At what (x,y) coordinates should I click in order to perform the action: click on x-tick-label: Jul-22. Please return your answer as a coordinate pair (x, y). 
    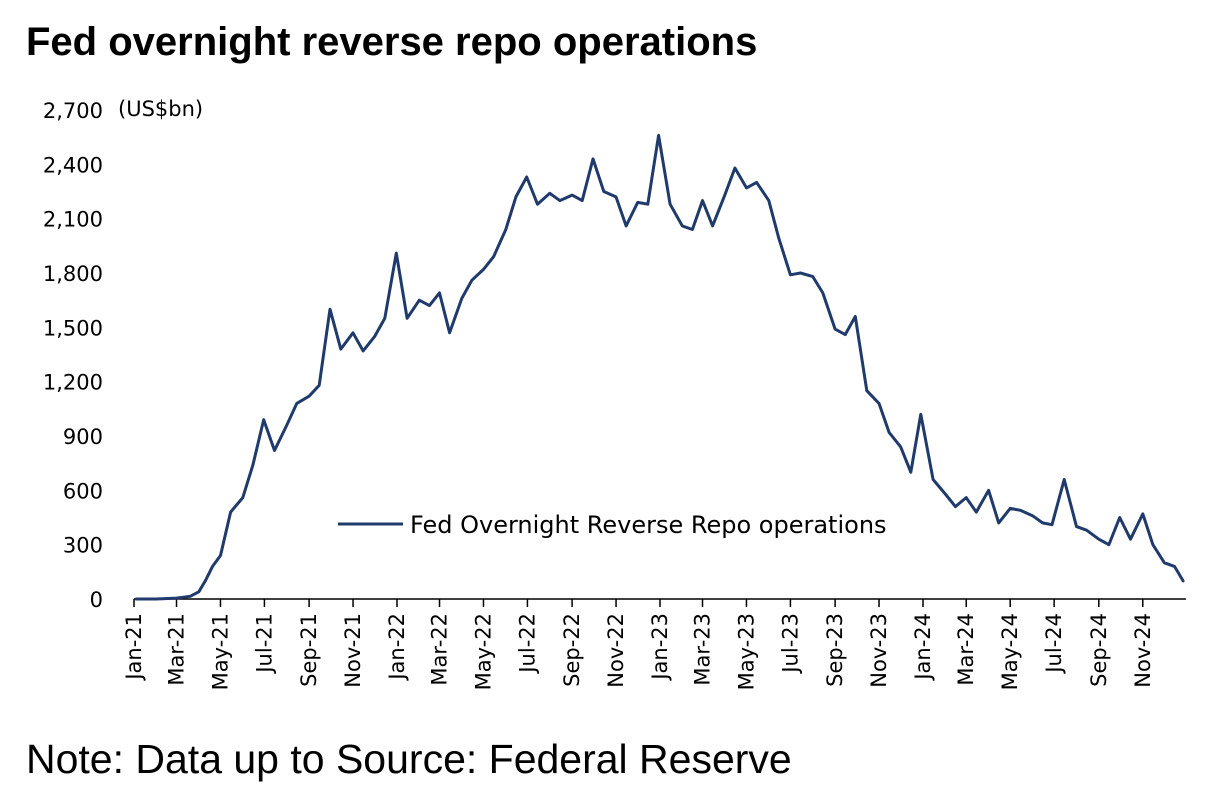
    Looking at the image, I should click on (527, 644).